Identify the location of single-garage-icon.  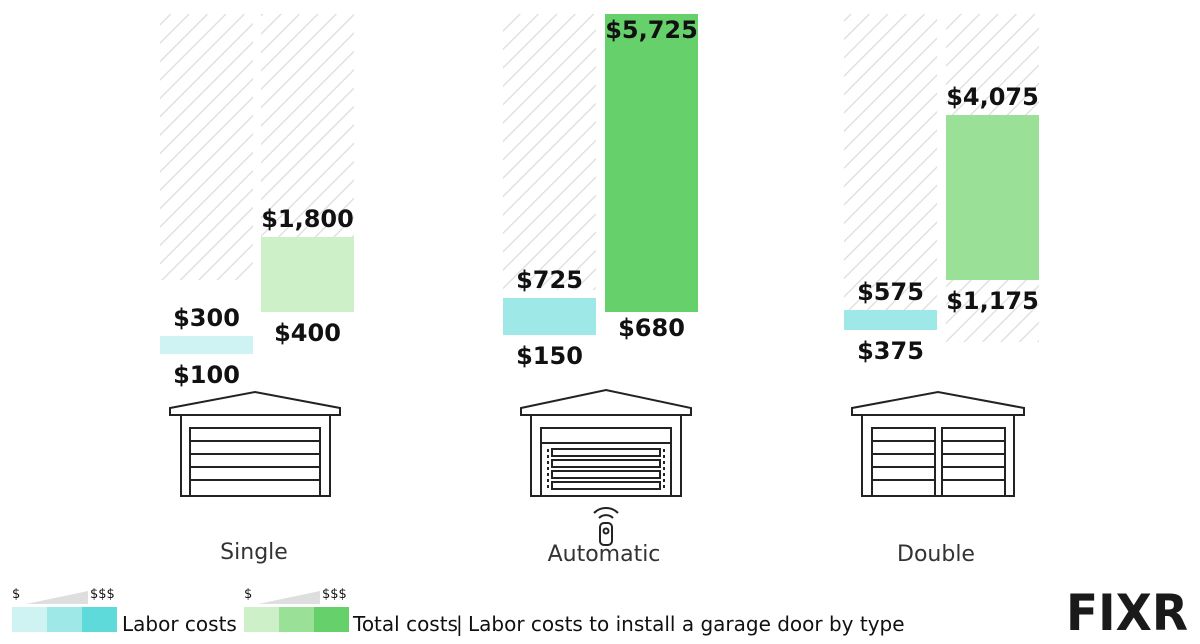
(255, 443).